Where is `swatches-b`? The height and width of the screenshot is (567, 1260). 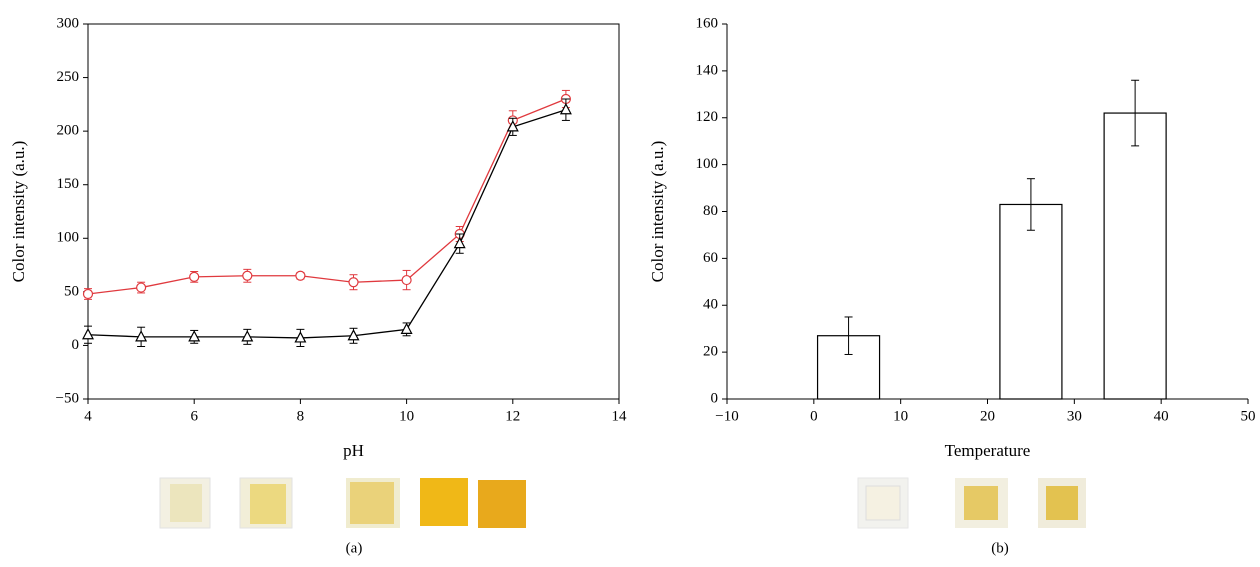
swatches-b is located at coordinates (971, 503).